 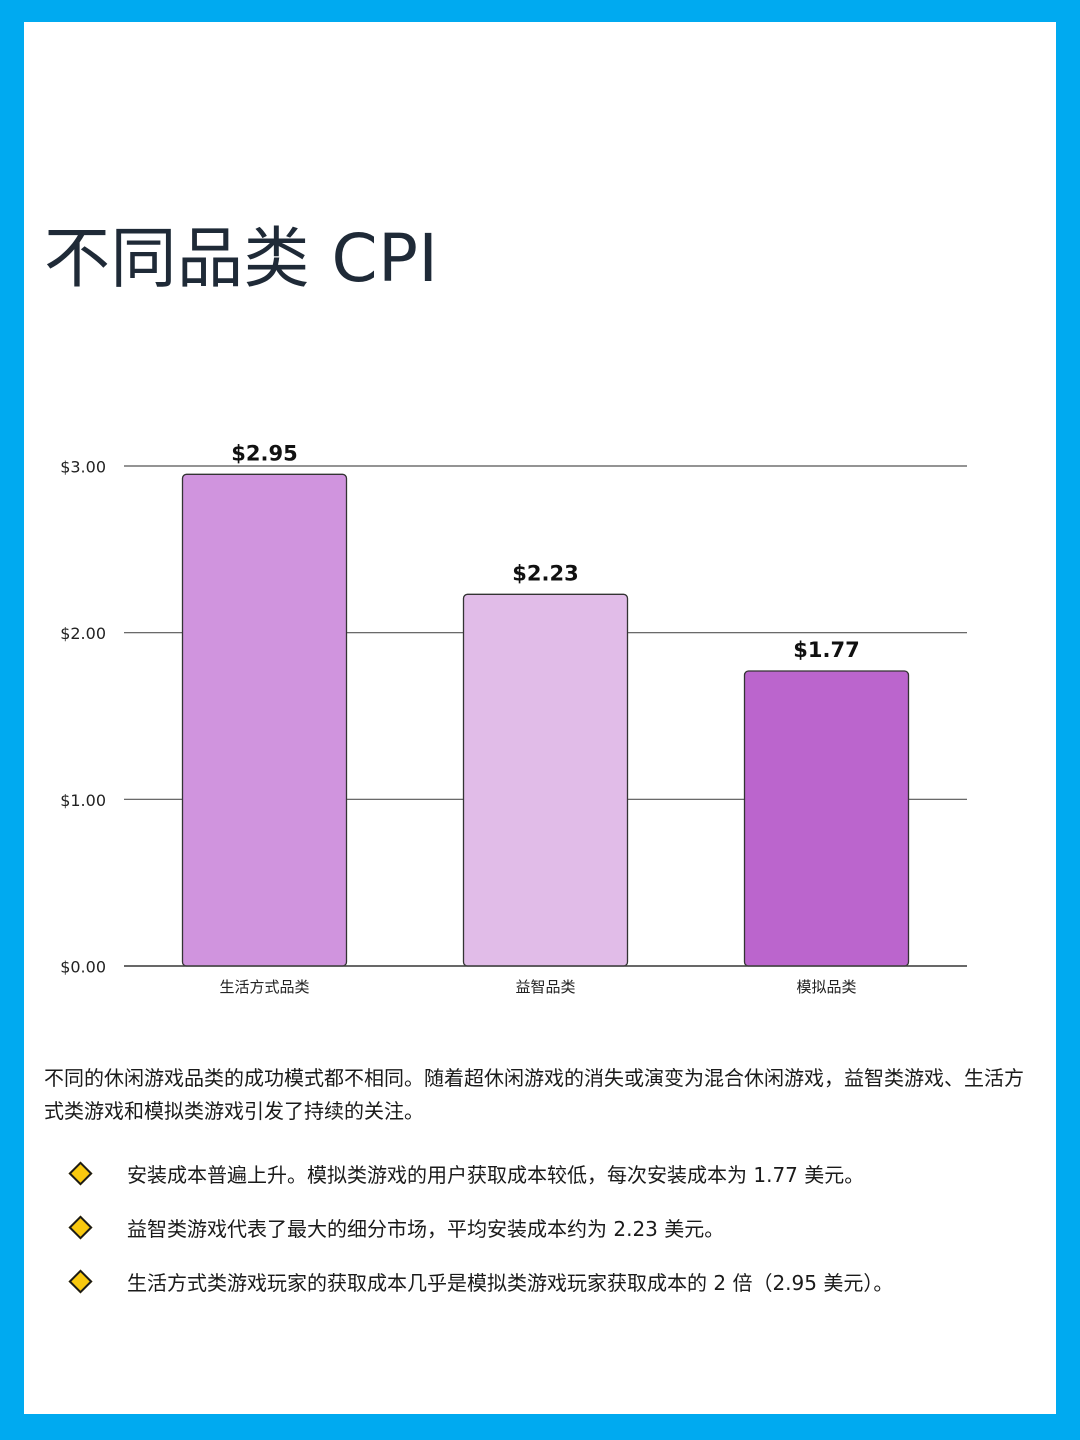 What do you see at coordinates (826, 650) in the screenshot?
I see `bar-value-label: $1.77` at bounding box center [826, 650].